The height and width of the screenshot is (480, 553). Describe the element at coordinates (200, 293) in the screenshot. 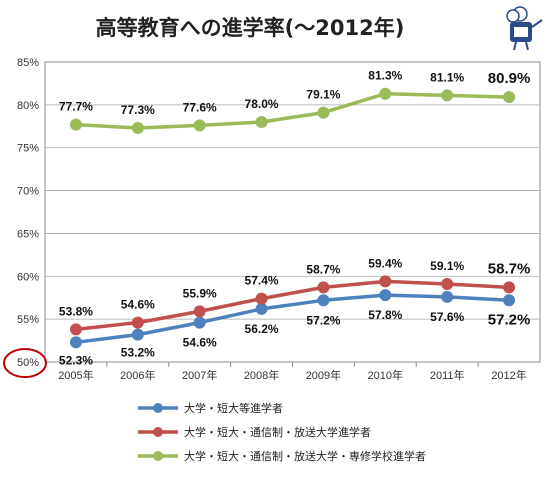

I see `data-label: 55.9%` at that location.